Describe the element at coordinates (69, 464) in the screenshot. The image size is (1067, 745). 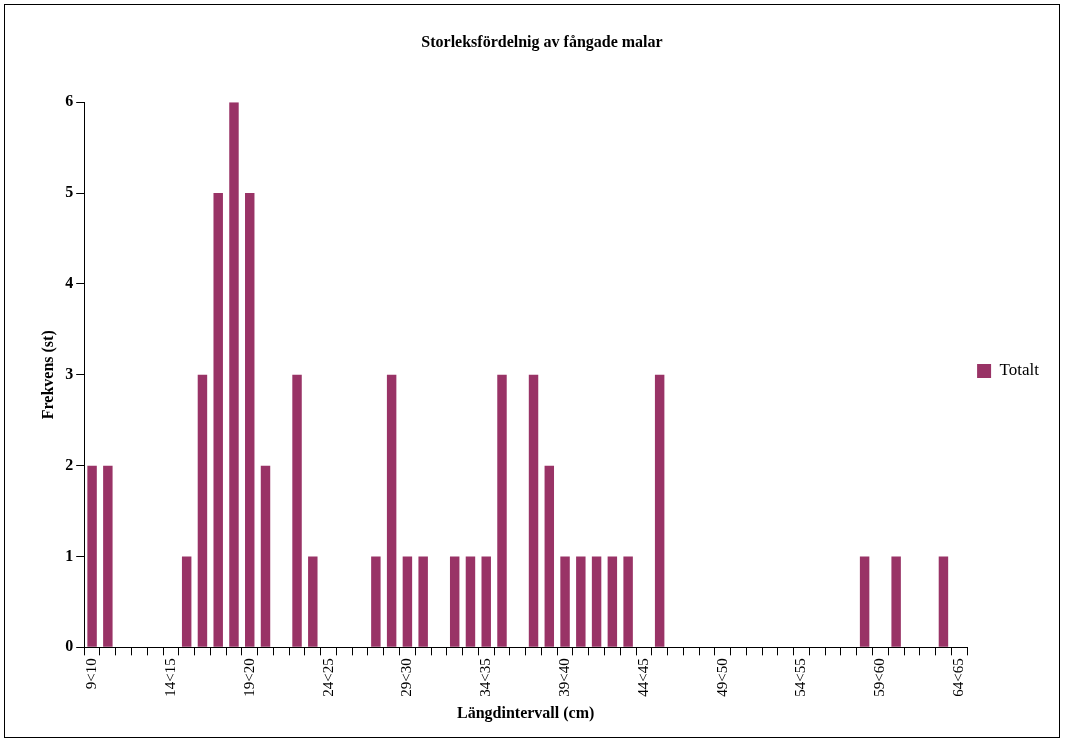
I see `y-tick-label: 2` at that location.